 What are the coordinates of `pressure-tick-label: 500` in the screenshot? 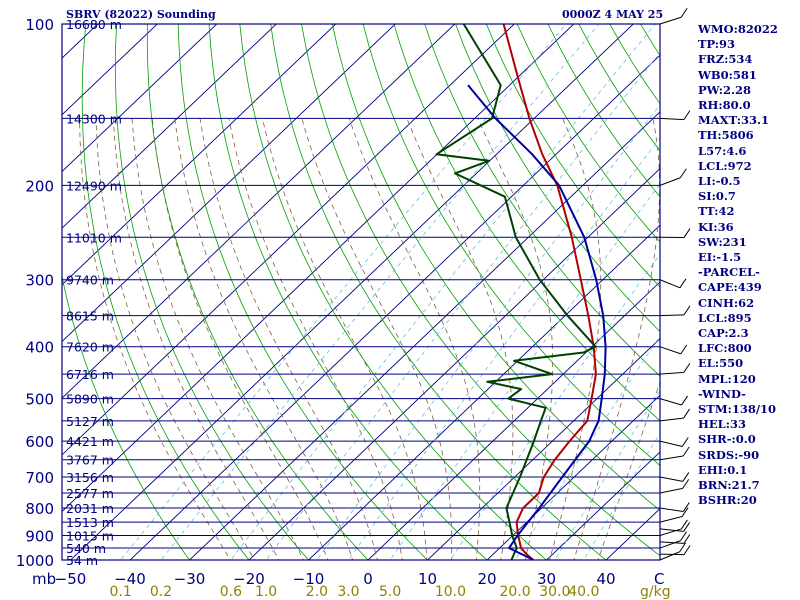 It's located at (39, 400).